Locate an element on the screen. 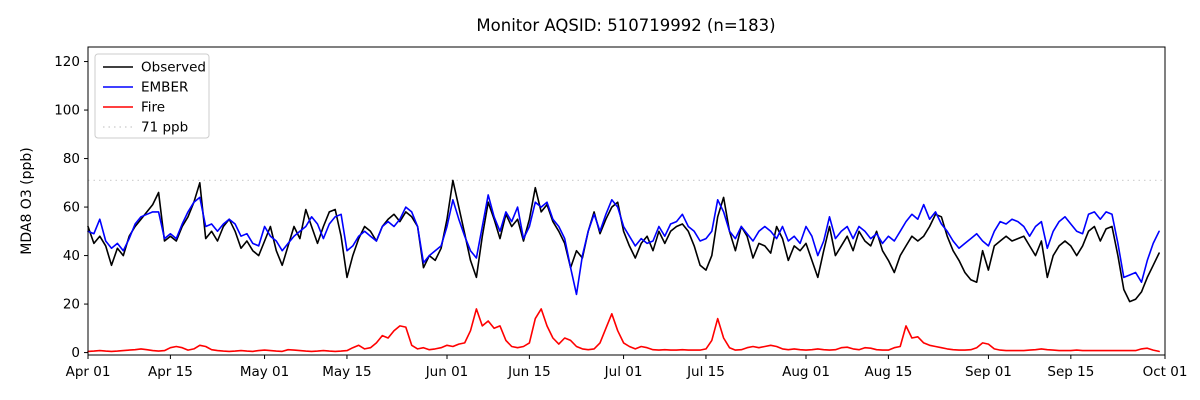 The width and height of the screenshot is (1200, 400). x-tick-label: Apr 01 is located at coordinates (88, 372).